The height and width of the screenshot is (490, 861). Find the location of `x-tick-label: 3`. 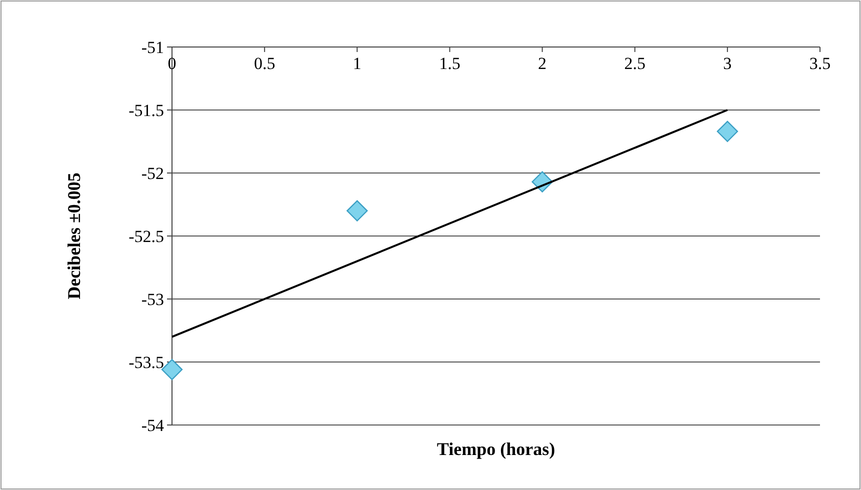

x-tick-label: 3 is located at coordinates (727, 63).